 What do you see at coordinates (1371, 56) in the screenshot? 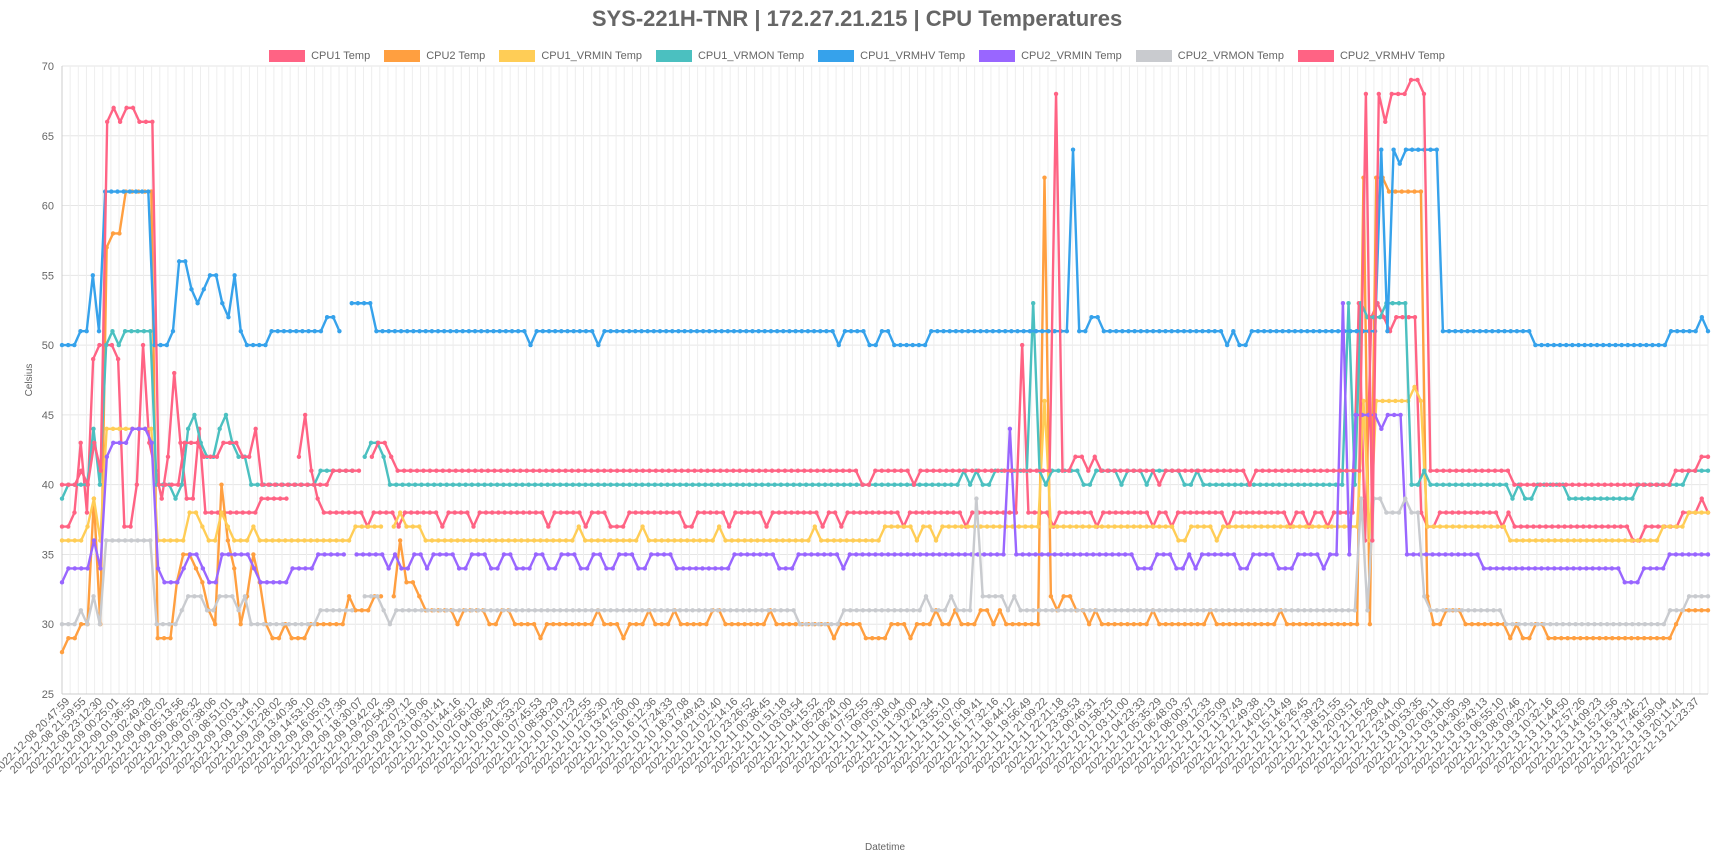
I see `legend-item: CPU2_VRMHV Temp` at bounding box center [1371, 56].